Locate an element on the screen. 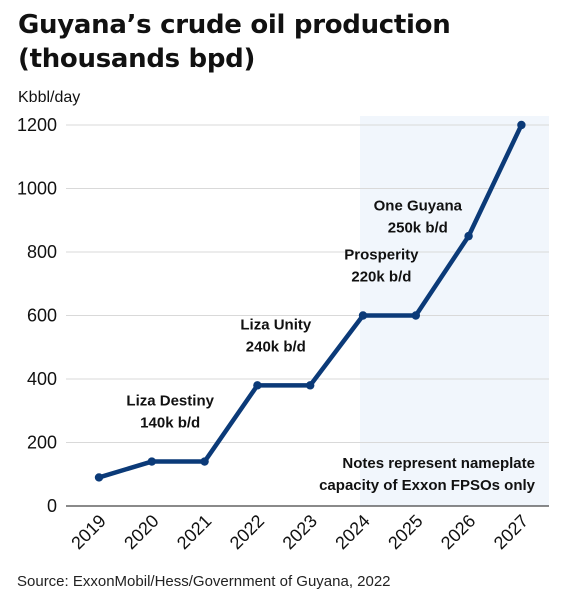  y-axis-ticks: 0 200 400 600 800 1000 1200 is located at coordinates (37, 315).